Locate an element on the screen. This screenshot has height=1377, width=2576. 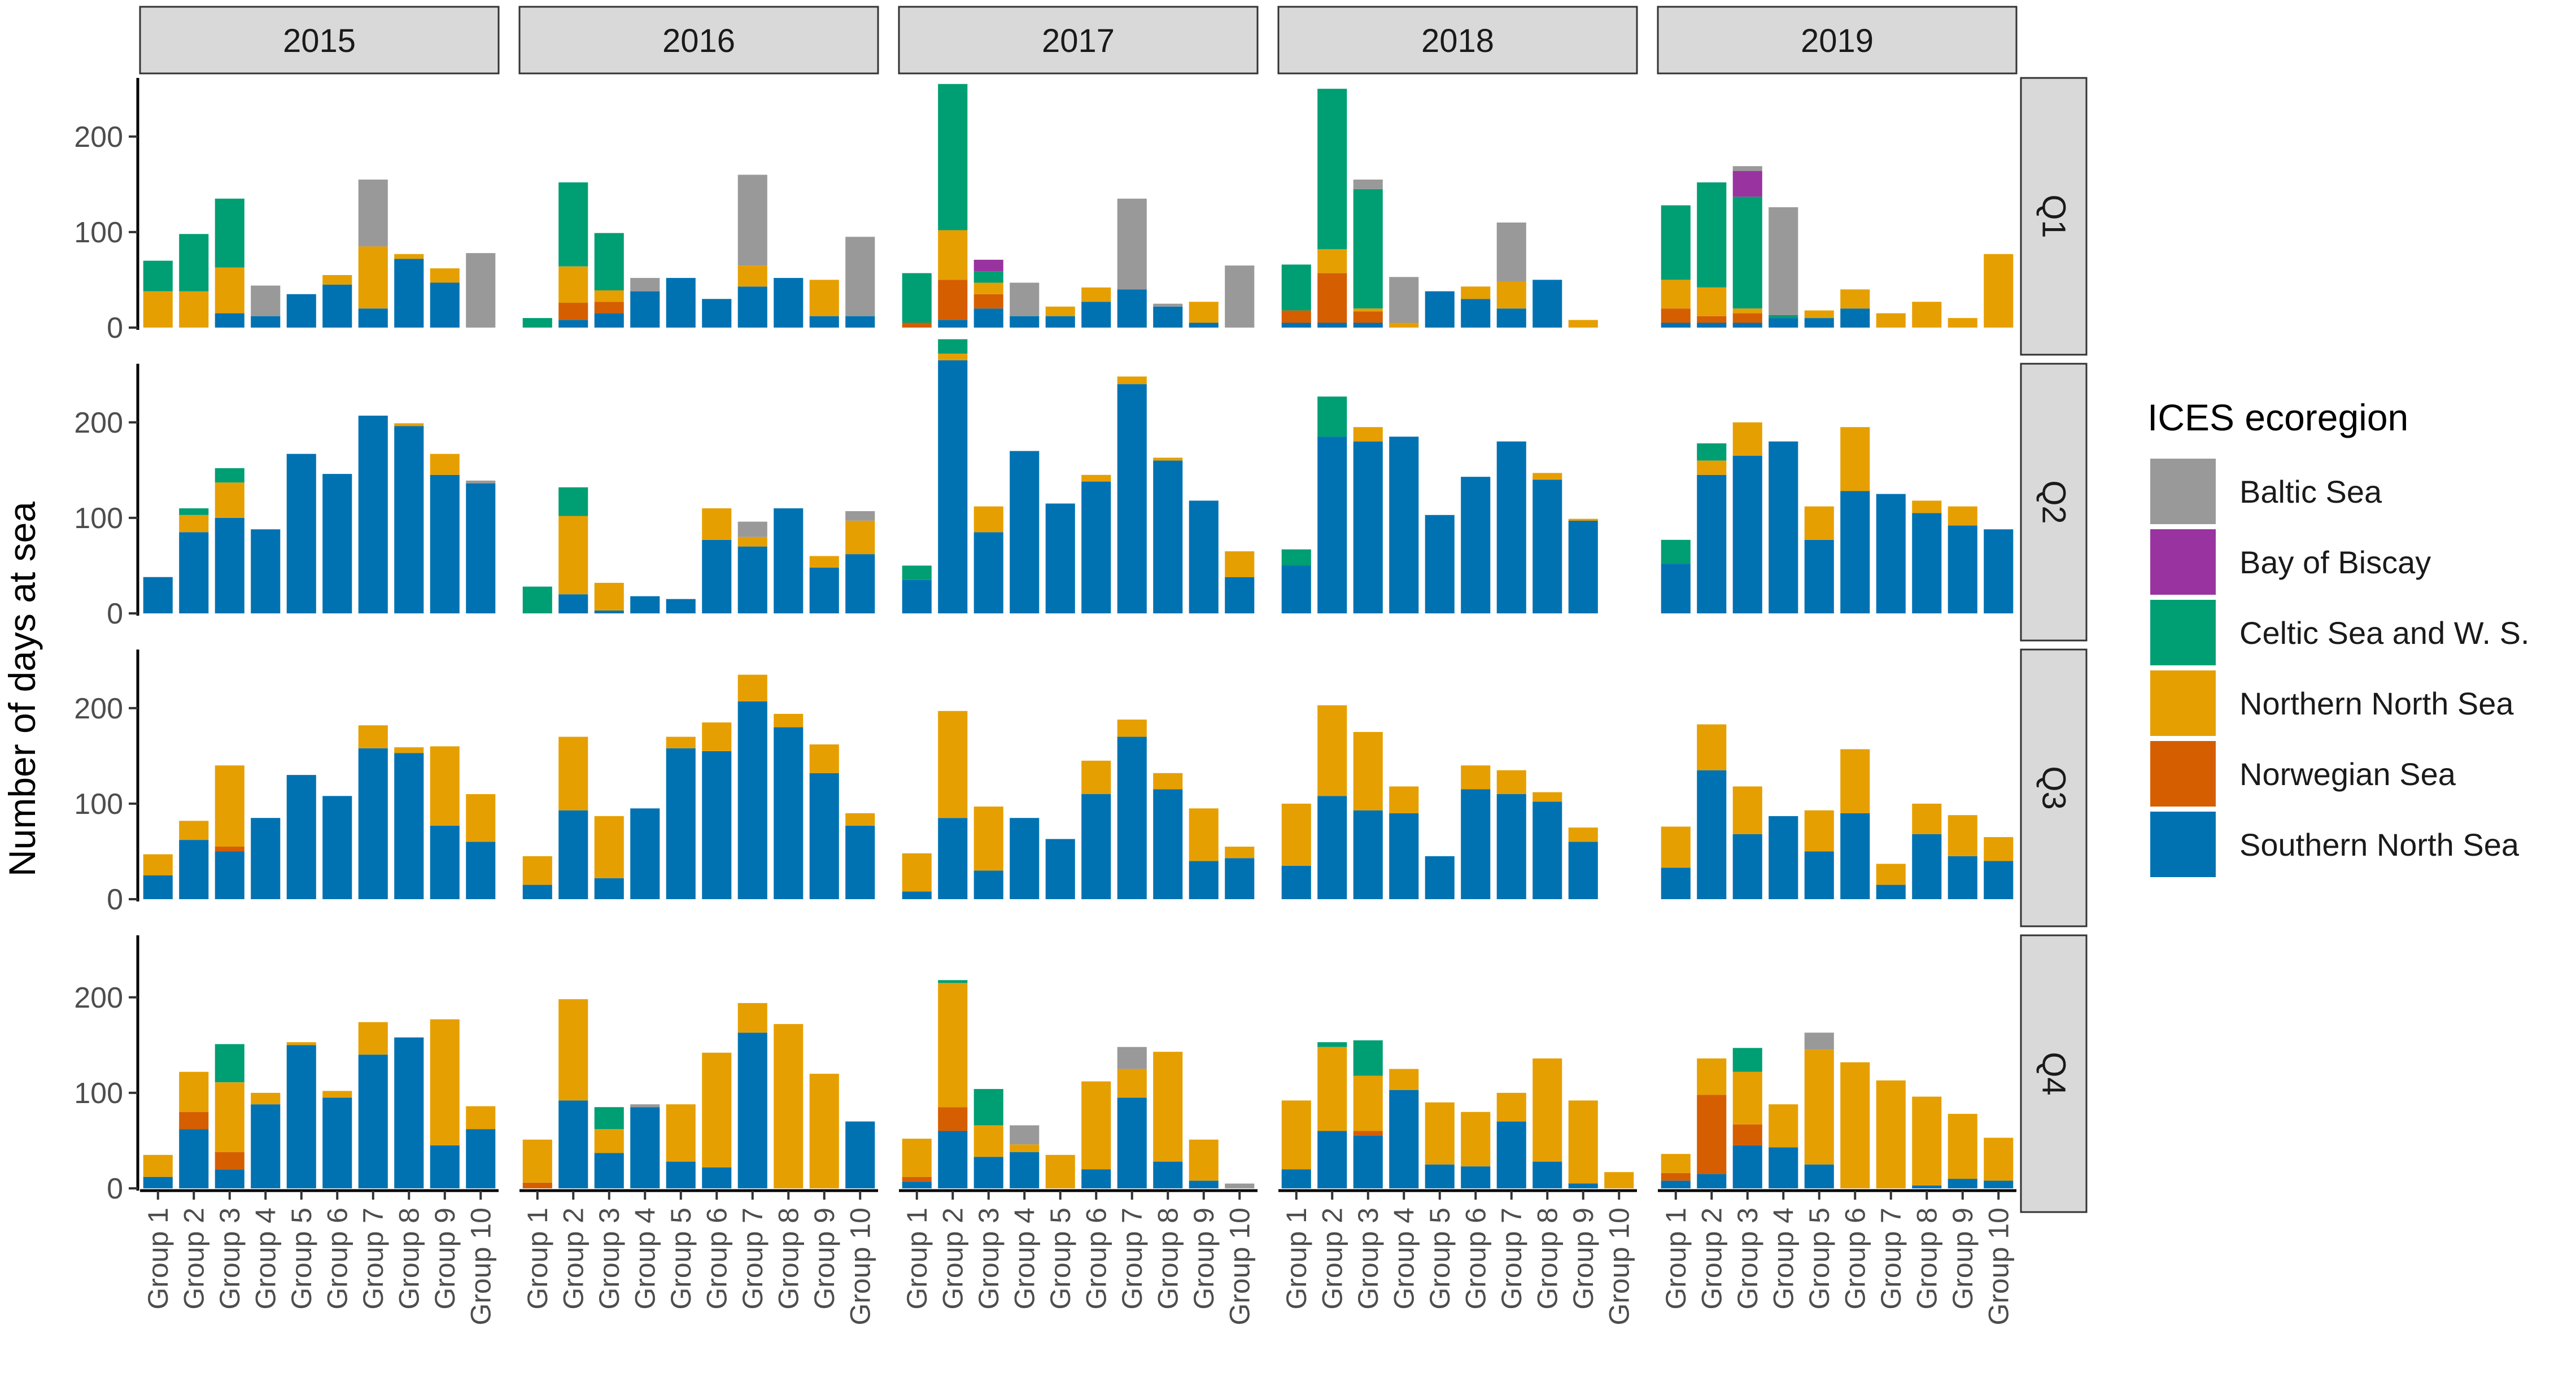
y-tick-label: 100 is located at coordinates (99, 518).